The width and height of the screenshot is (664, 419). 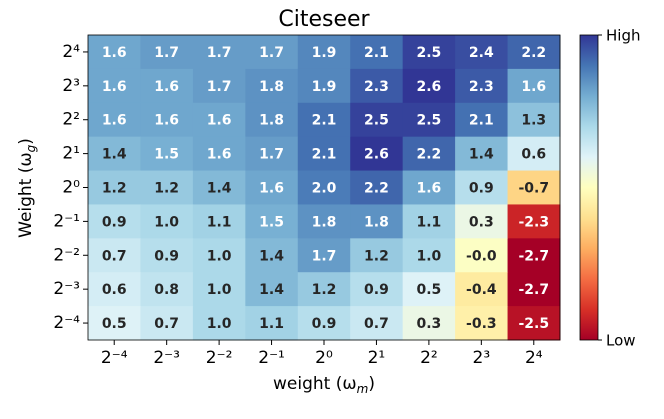 I want to click on y-tick-label: 2⁰, so click(x=71, y=188).